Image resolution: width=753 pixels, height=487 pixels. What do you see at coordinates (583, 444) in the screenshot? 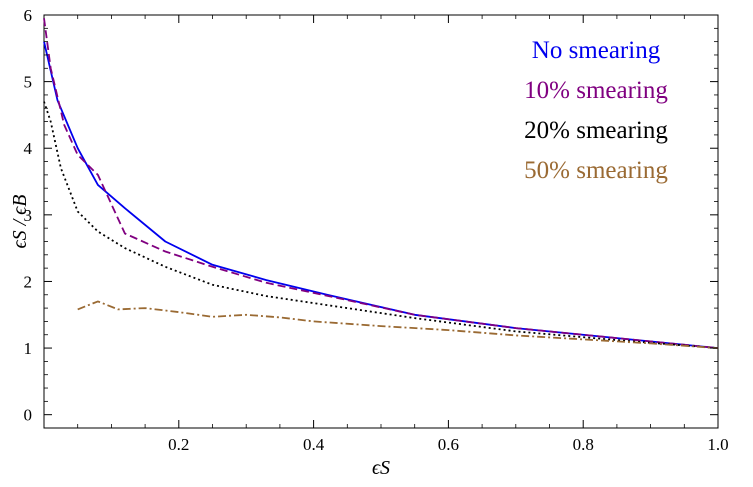
I see `x-tick-label: 0.8` at bounding box center [583, 444].